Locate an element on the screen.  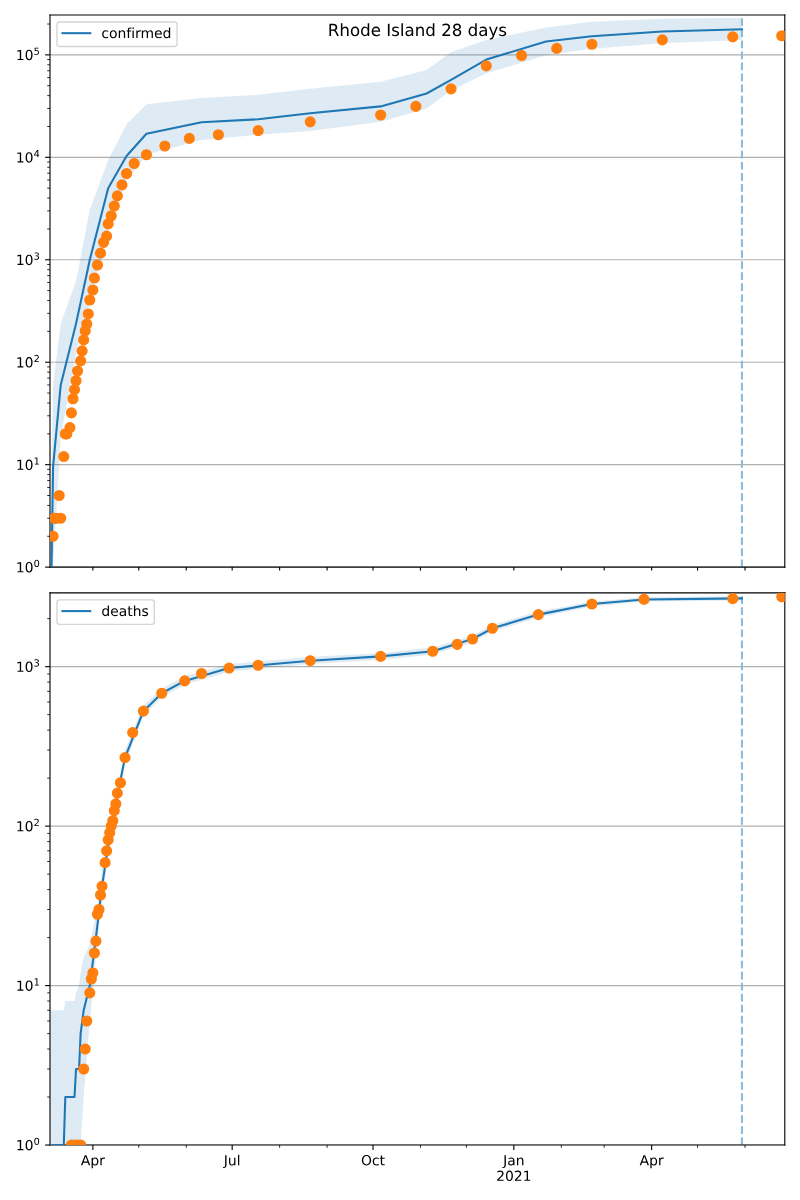
y-tick-label: 10$^{5}$ is located at coordinates (28, 54).